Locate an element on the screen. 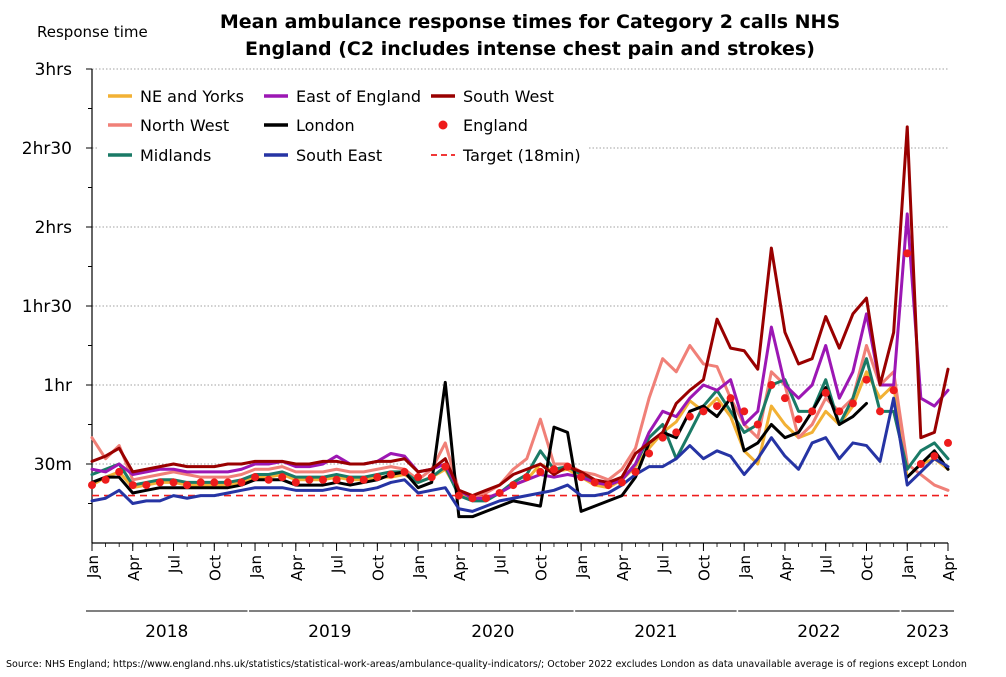 This screenshot has height=677, width=1006. y-tick-label: 2hr30 is located at coordinates (47, 149).